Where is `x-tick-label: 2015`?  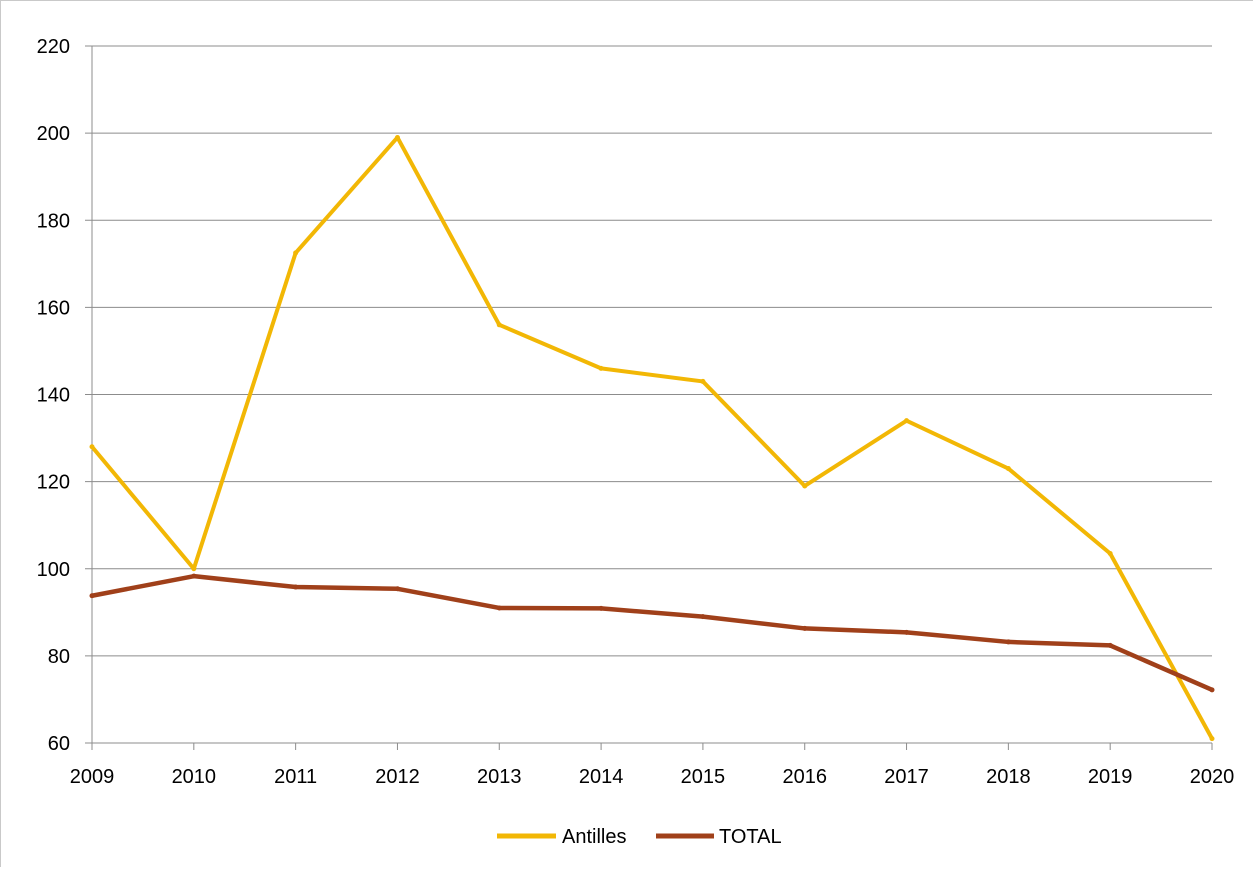
x-tick-label: 2015 is located at coordinates (703, 777).